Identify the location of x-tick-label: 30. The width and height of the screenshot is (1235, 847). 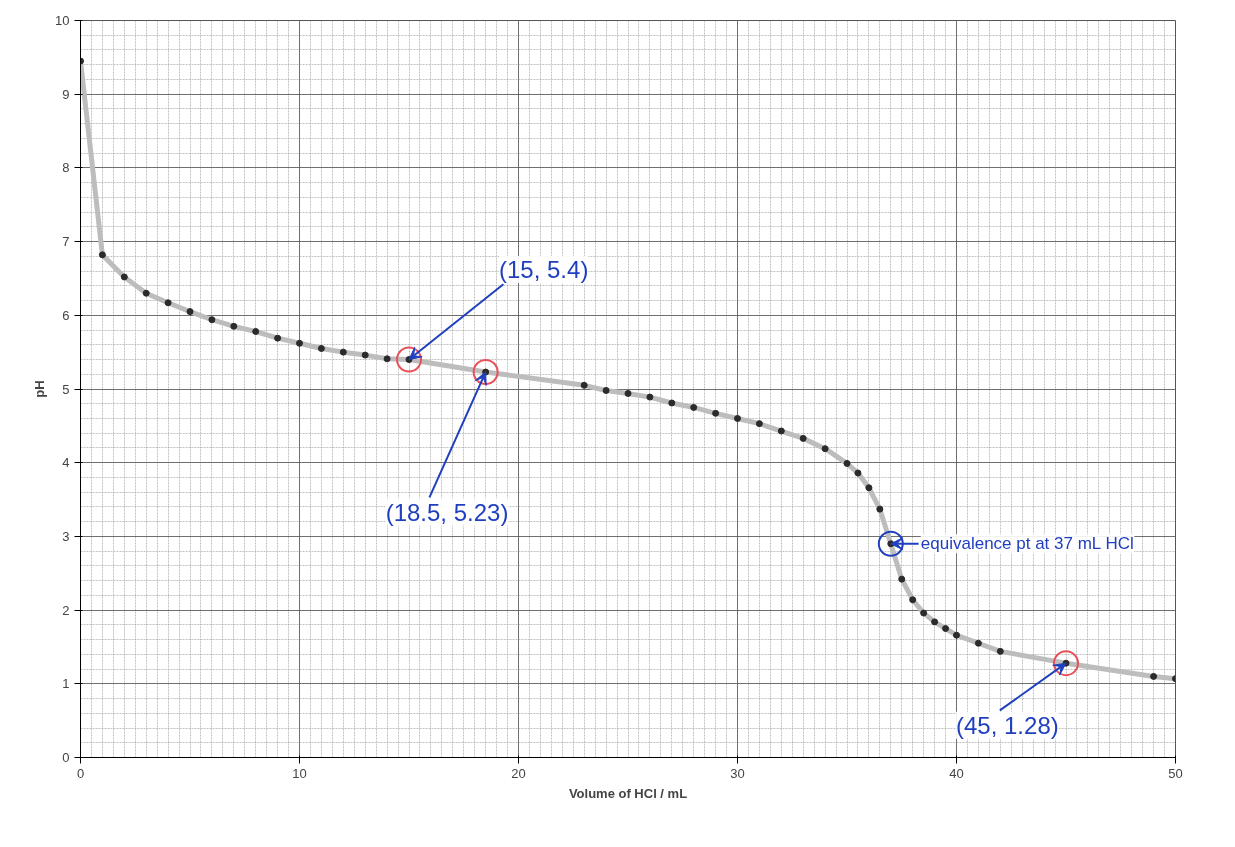
(737, 773).